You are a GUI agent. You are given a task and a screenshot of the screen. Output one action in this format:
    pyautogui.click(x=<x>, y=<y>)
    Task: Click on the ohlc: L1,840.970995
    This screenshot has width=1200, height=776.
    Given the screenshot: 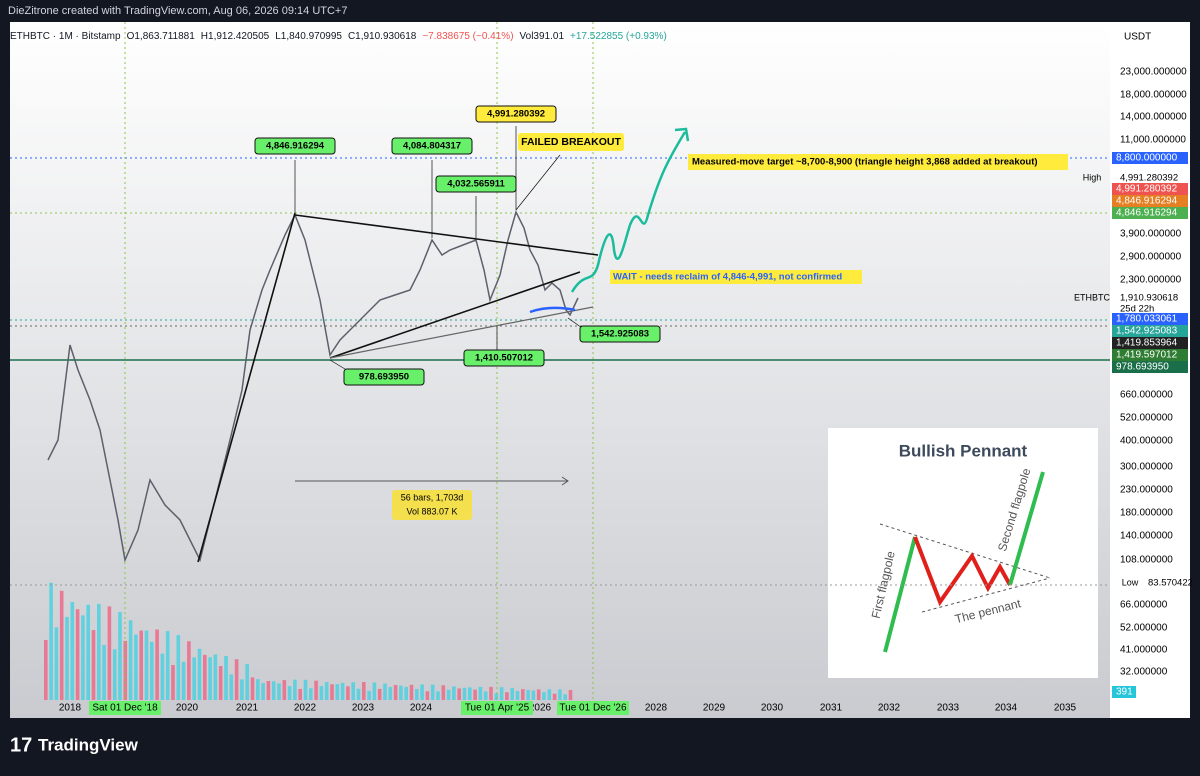 What is the action you would take?
    pyautogui.click(x=308, y=36)
    